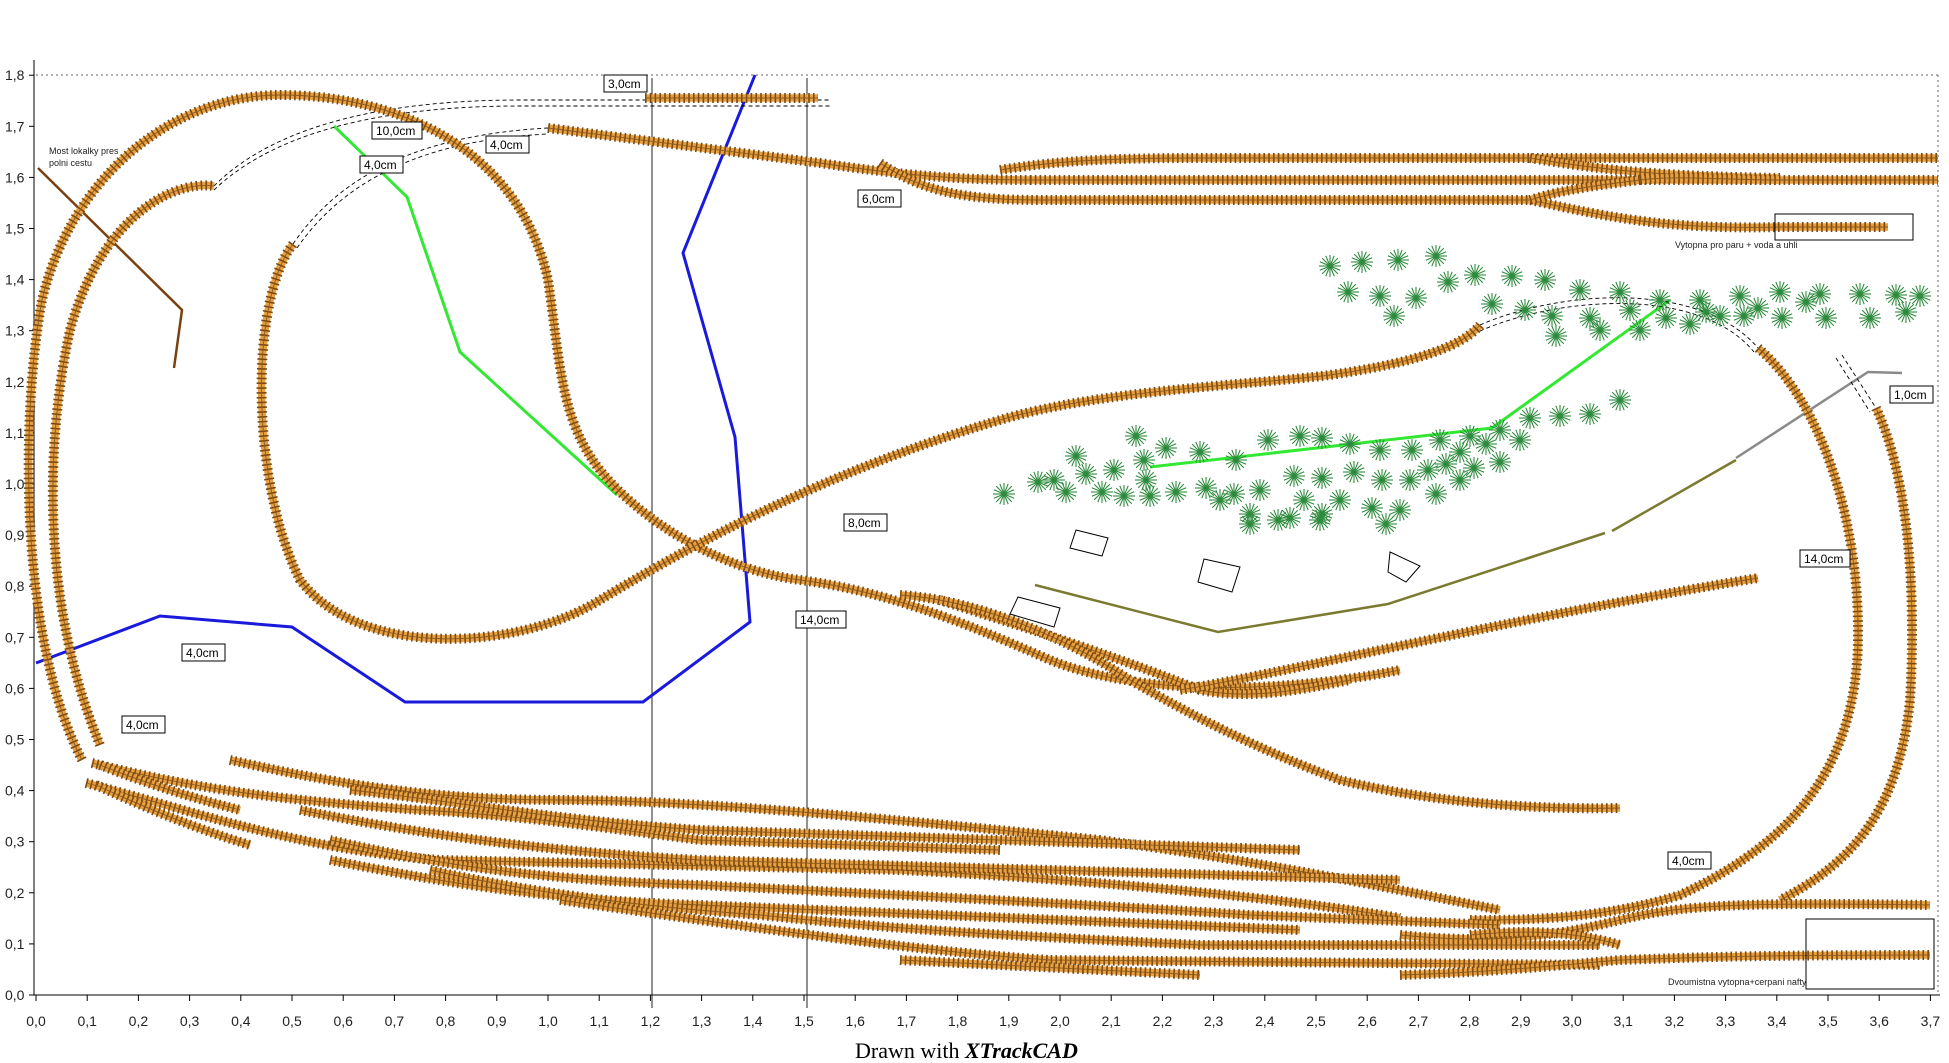 The width and height of the screenshot is (1949, 1063). What do you see at coordinates (15, 842) in the screenshot?
I see `y-tick-label: 0,3` at bounding box center [15, 842].